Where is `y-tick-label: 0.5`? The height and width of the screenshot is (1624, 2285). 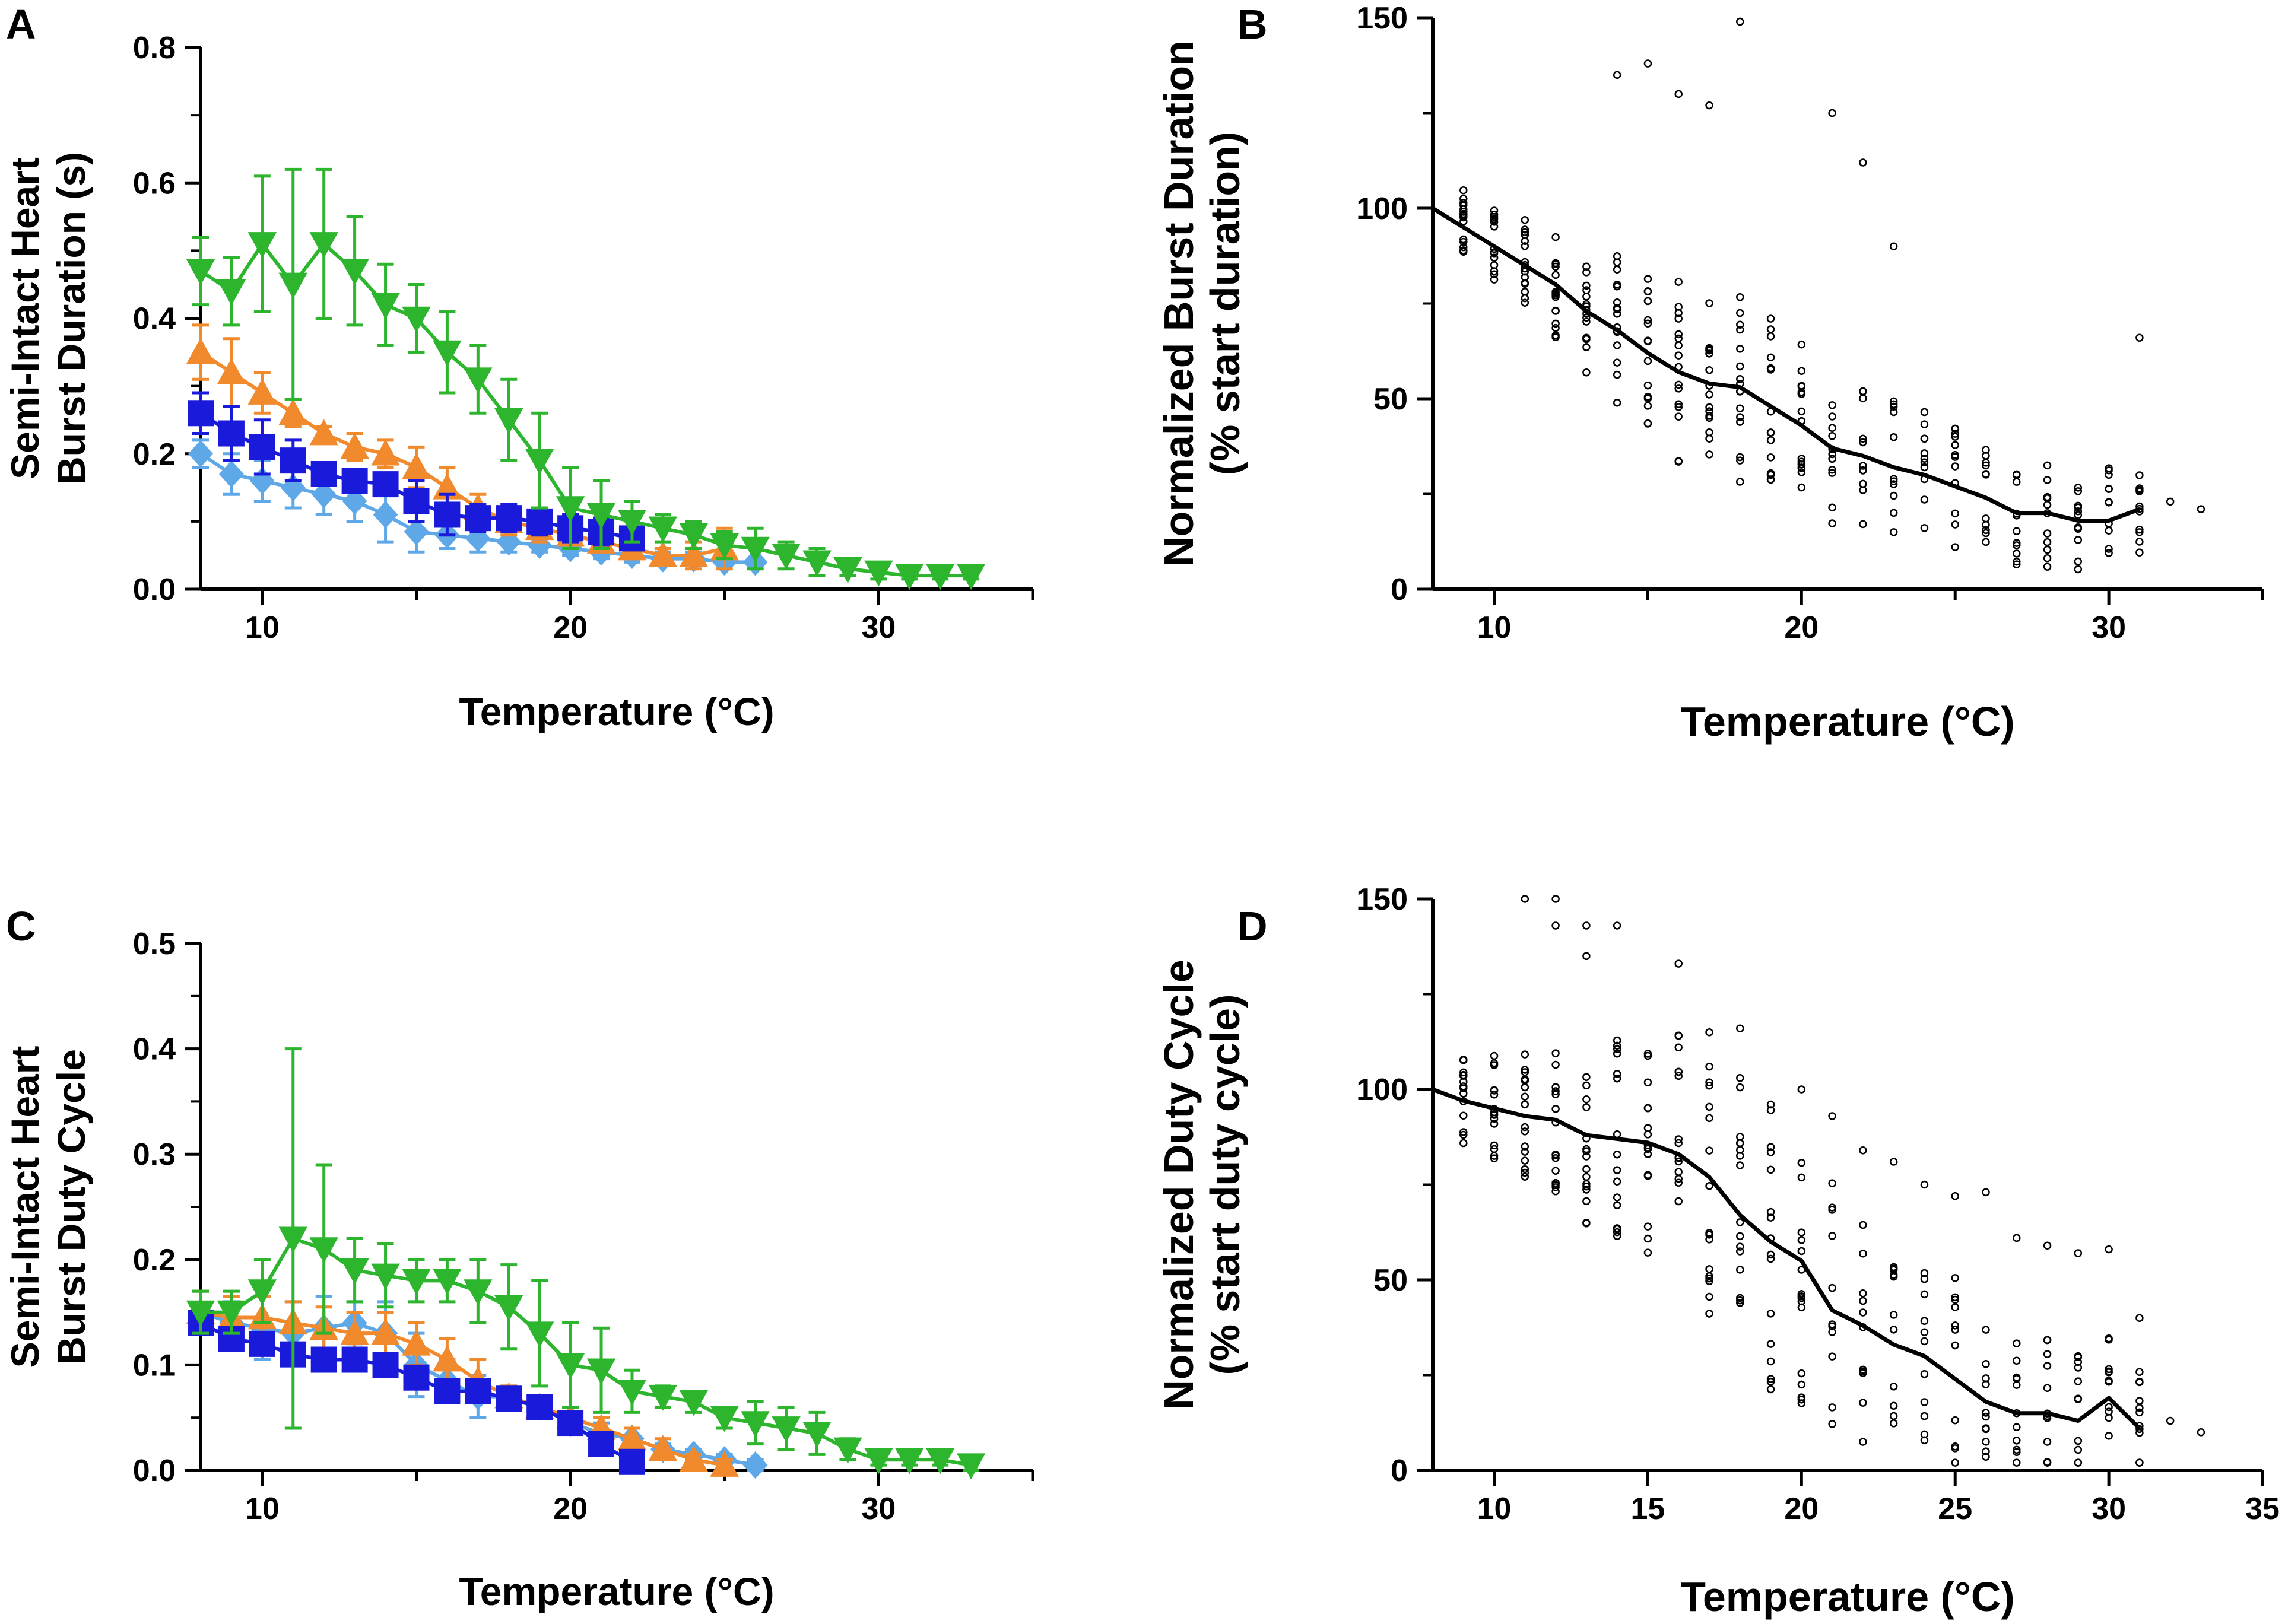 y-tick-label: 0.5 is located at coordinates (155, 944).